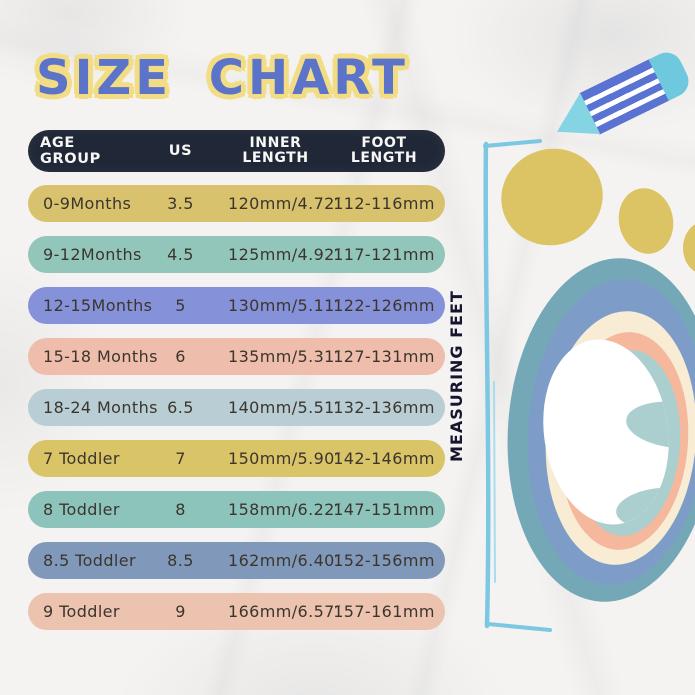  I want to click on table-row: 7 Toddler 7 150mm/5.90″ 142-146mm, so click(236, 458).